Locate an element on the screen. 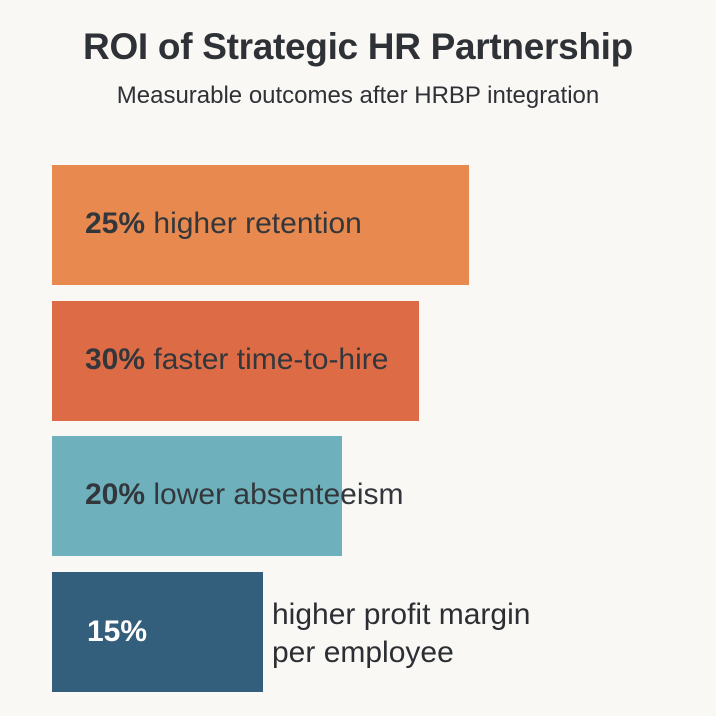  bar-retention is located at coordinates (260, 225).